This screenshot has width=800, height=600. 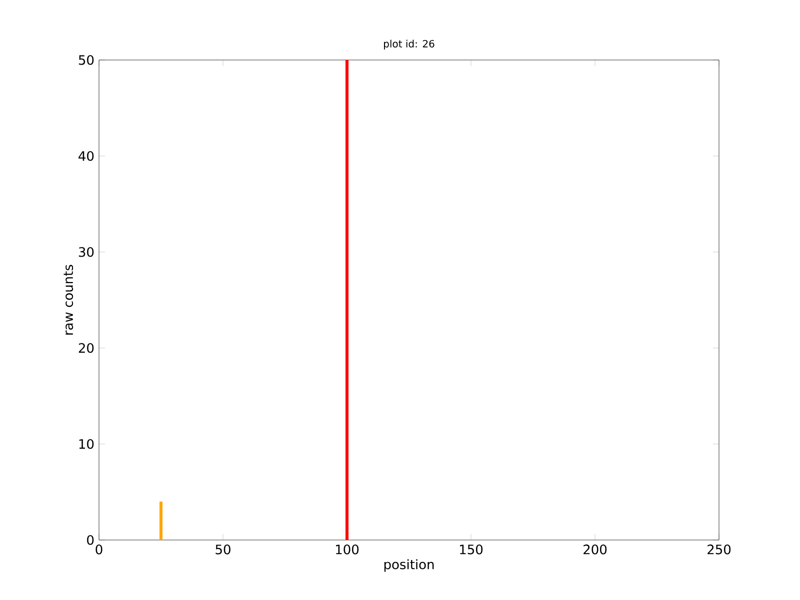 What do you see at coordinates (90, 540) in the screenshot?
I see `y-tick-label: 0` at bounding box center [90, 540].